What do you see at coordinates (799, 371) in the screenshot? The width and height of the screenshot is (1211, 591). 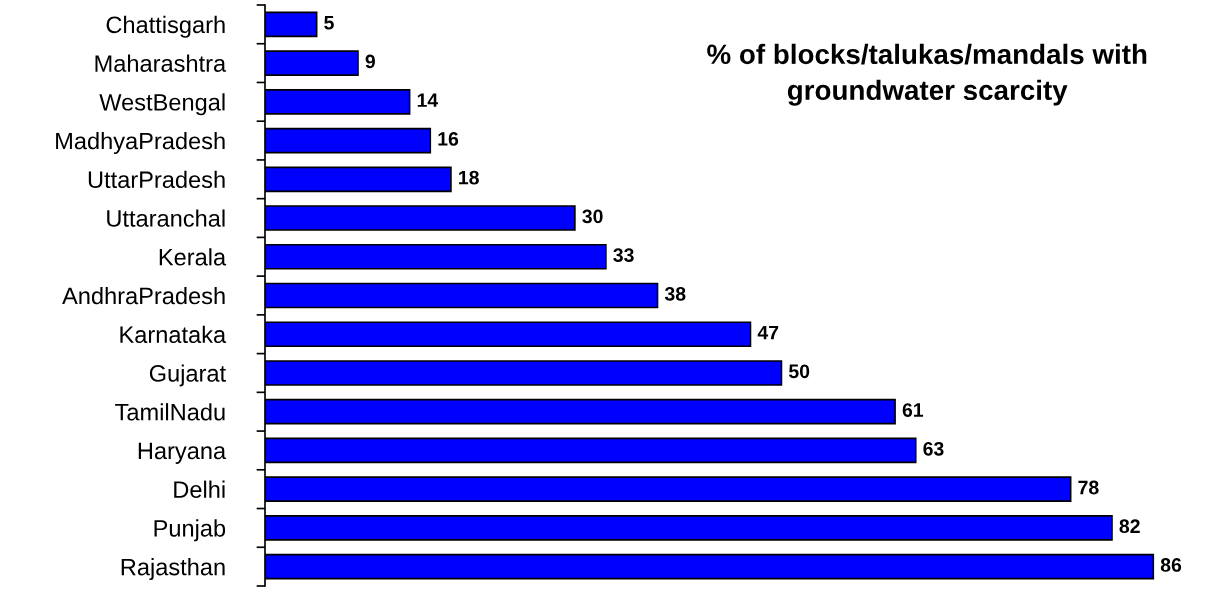 I see `data-label: 50` at bounding box center [799, 371].